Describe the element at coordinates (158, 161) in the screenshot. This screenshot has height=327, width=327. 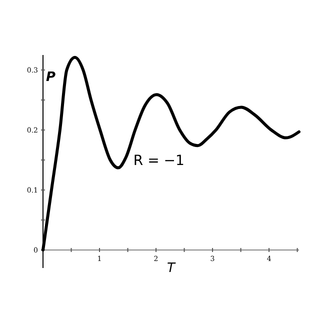
I see `annotation: R = −1` at that location.